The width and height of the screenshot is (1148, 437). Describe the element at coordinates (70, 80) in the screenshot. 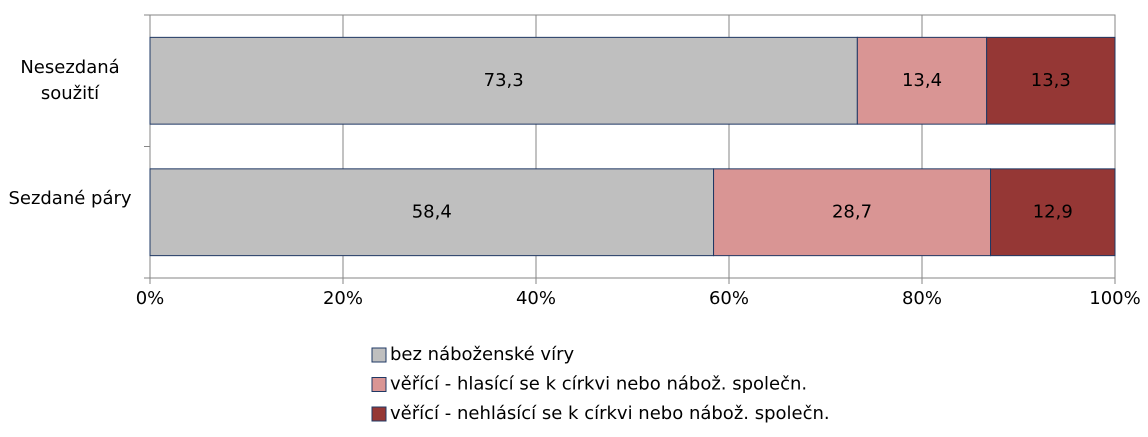

I see `y-tick-label: Nesezdaná soužití` at that location.